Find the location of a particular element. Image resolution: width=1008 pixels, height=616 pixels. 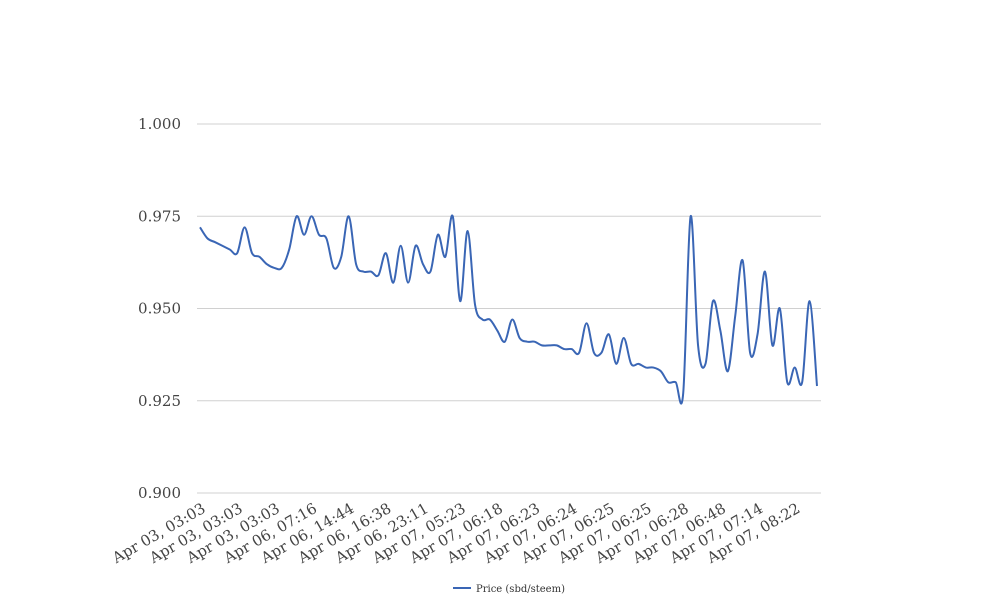

y-tick-label: 0.900 is located at coordinates (159, 493).